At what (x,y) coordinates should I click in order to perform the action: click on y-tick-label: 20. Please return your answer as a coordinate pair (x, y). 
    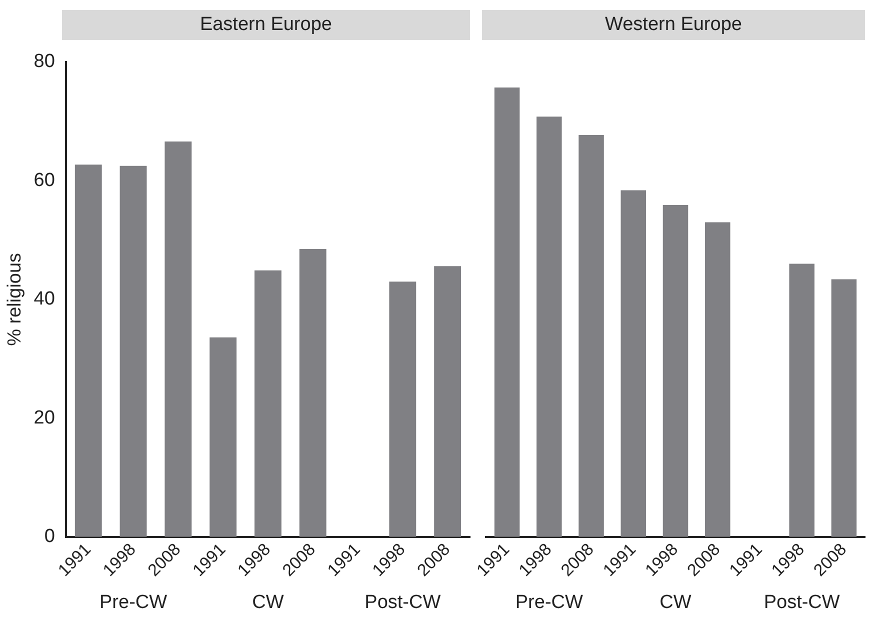
    Looking at the image, I should click on (44, 417).